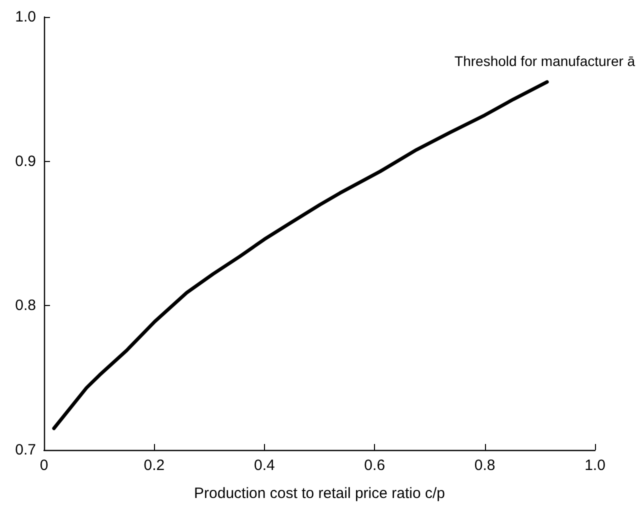  Describe the element at coordinates (25, 450) in the screenshot. I see `y-tick-label: 0.7` at that location.